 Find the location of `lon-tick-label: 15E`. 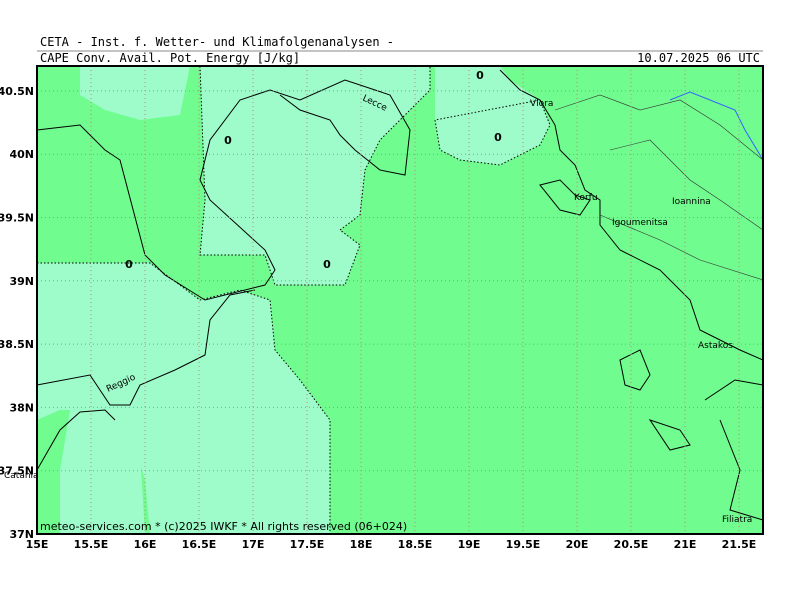

lon-tick-label: 15E is located at coordinates (37, 544).